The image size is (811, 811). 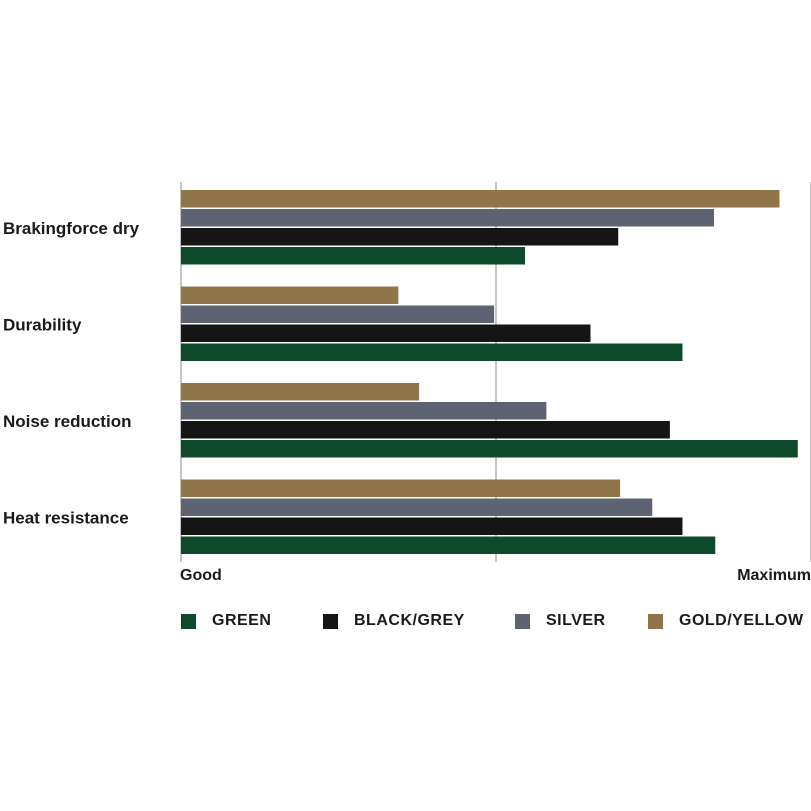 I want to click on bar-heat-resistance-gold-yellow, so click(x=401, y=488).